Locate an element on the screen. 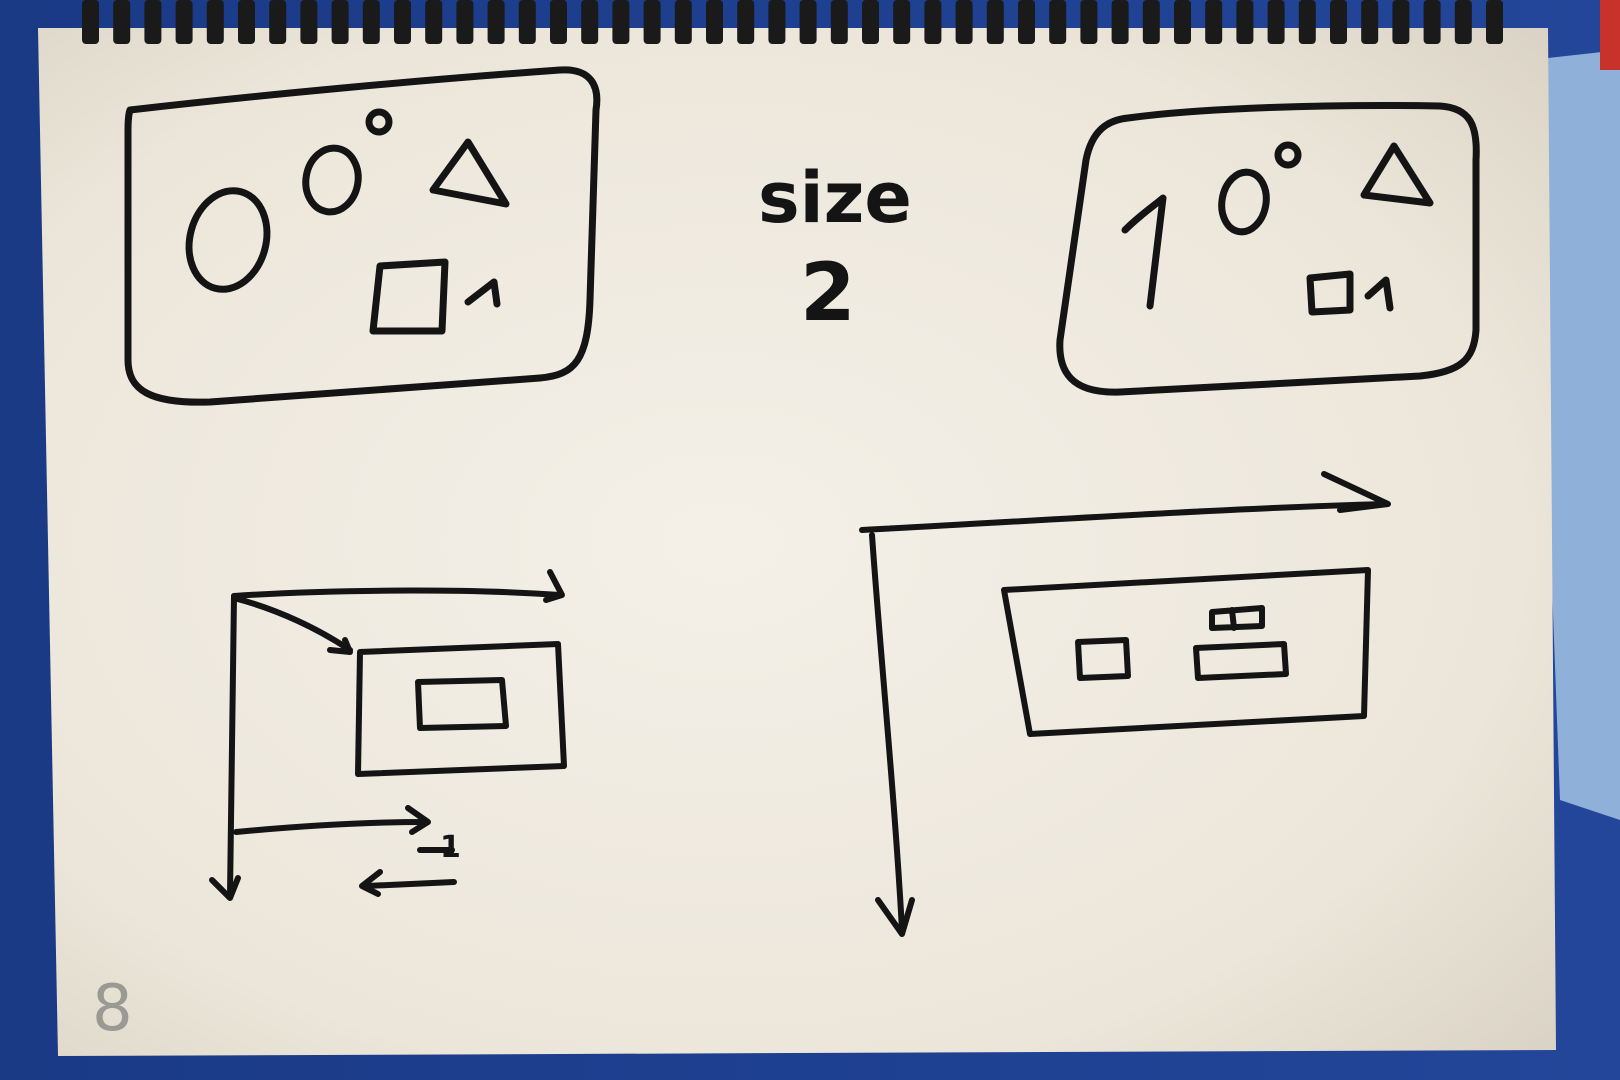 The width and height of the screenshot is (1620, 1080). bl-back-arrowhead is located at coordinates (371, 883).